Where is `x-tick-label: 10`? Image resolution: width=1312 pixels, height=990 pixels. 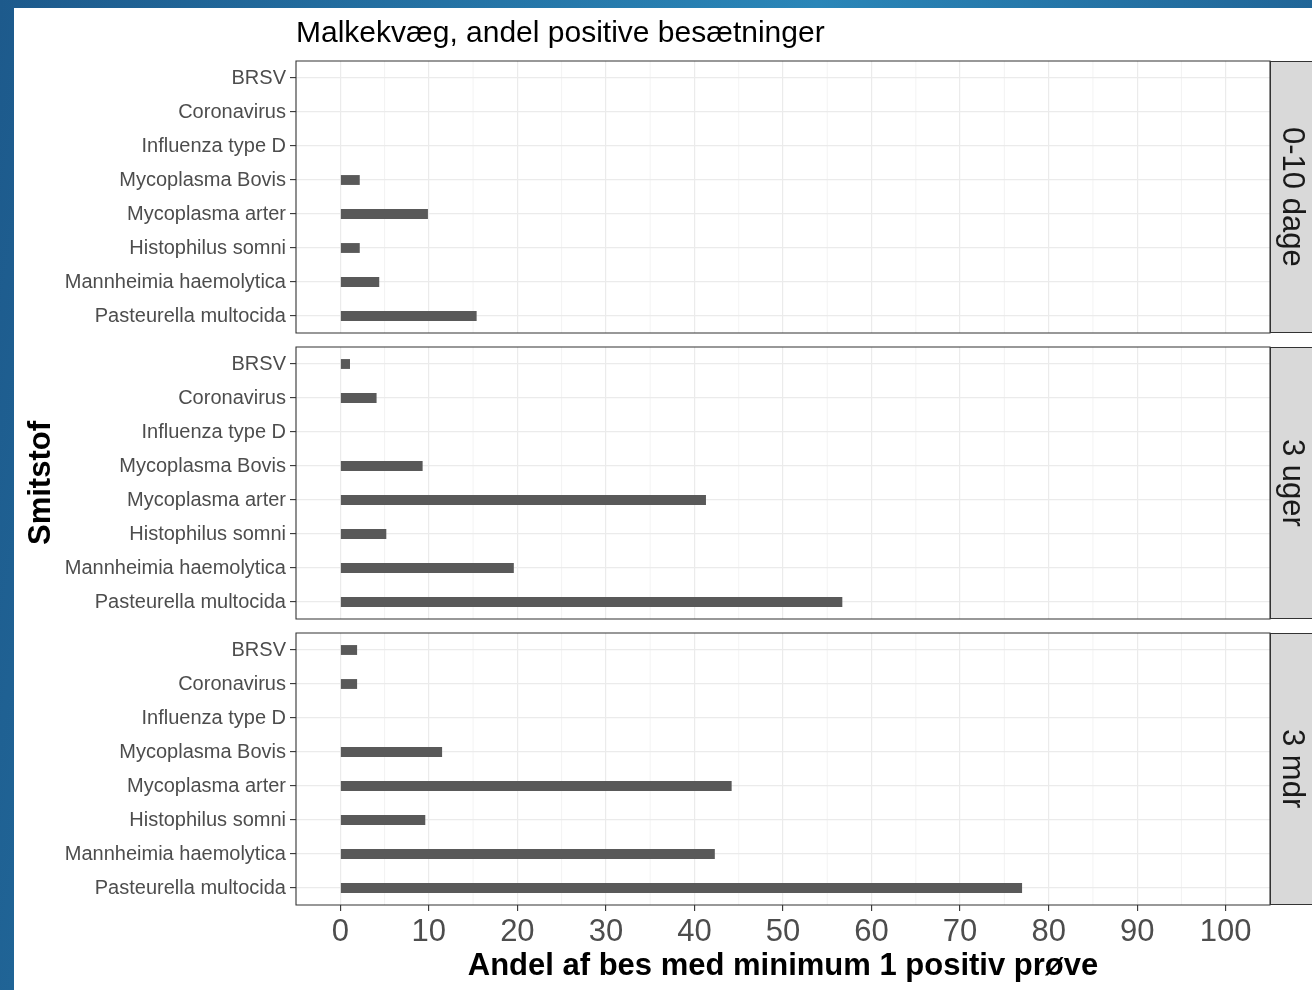
x-tick-label: 10 is located at coordinates (429, 931).